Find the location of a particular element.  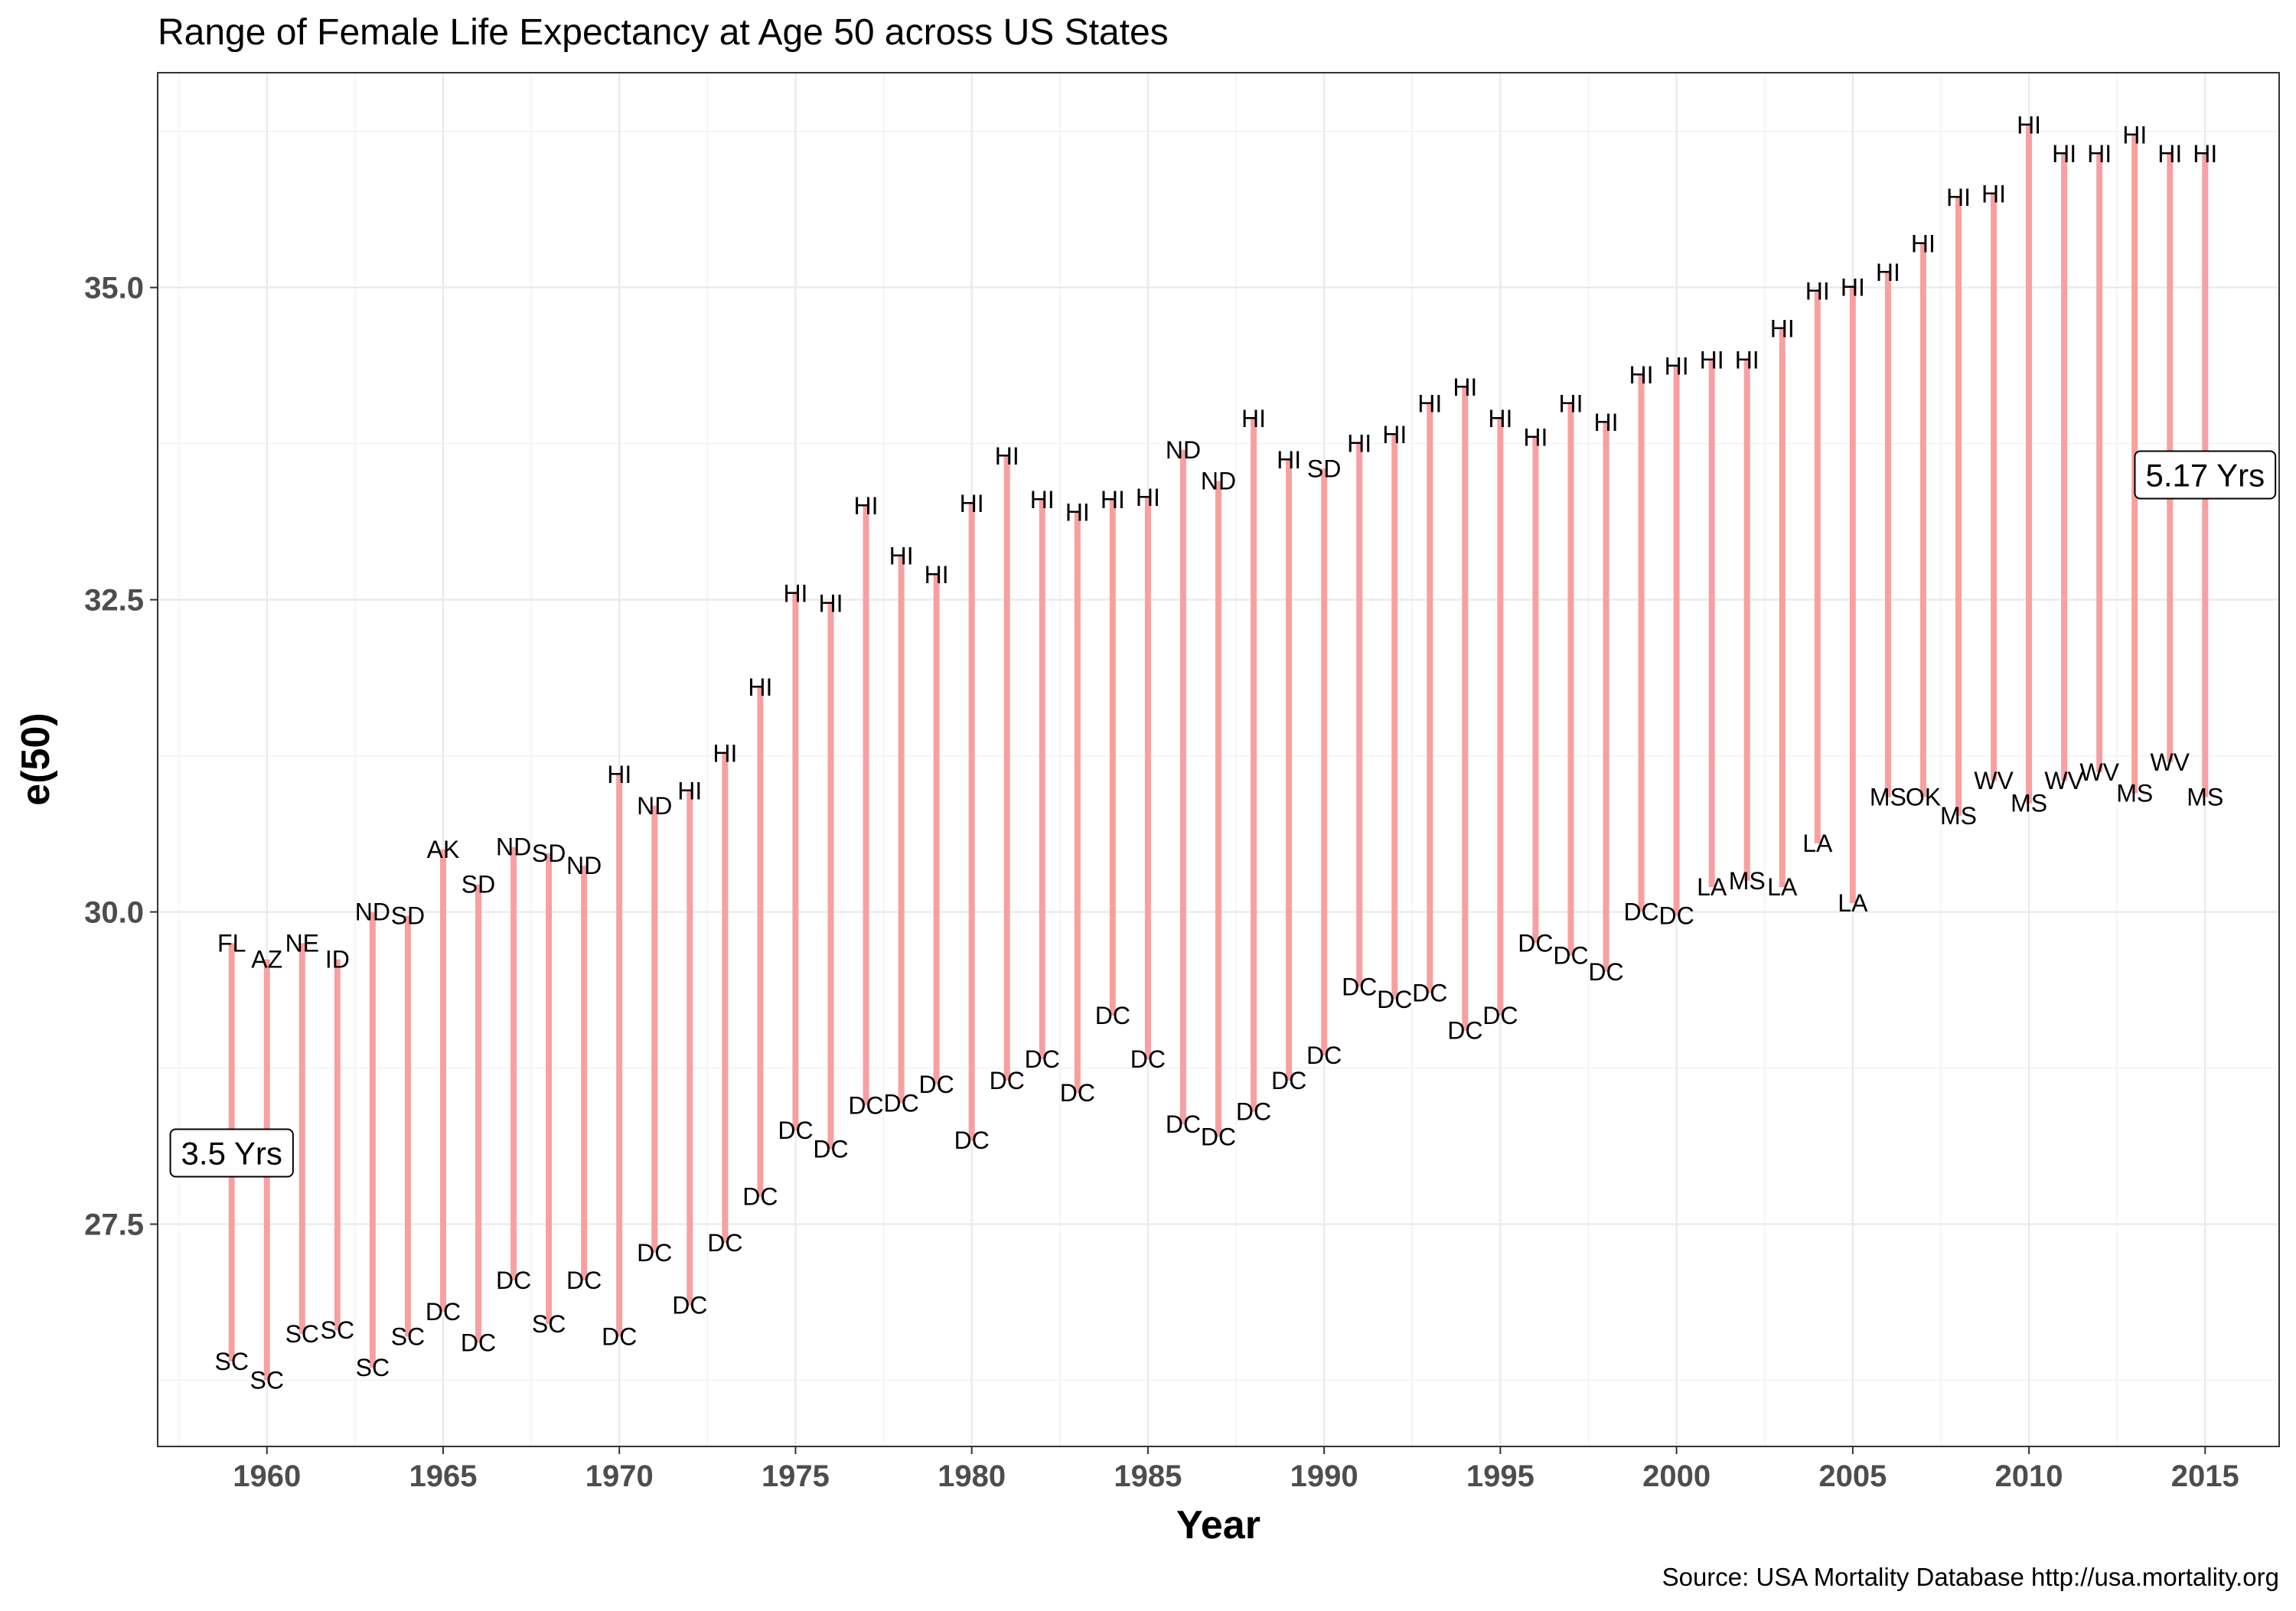

min-state-label-1982: DC is located at coordinates (1042, 1059).